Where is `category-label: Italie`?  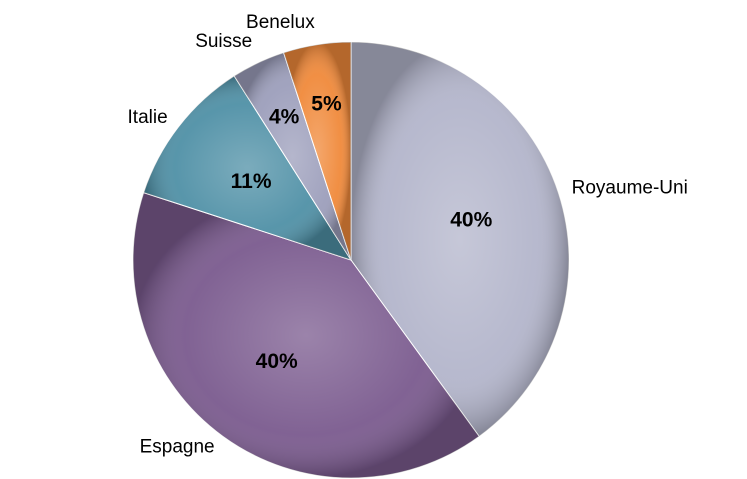 category-label: Italie is located at coordinates (148, 117).